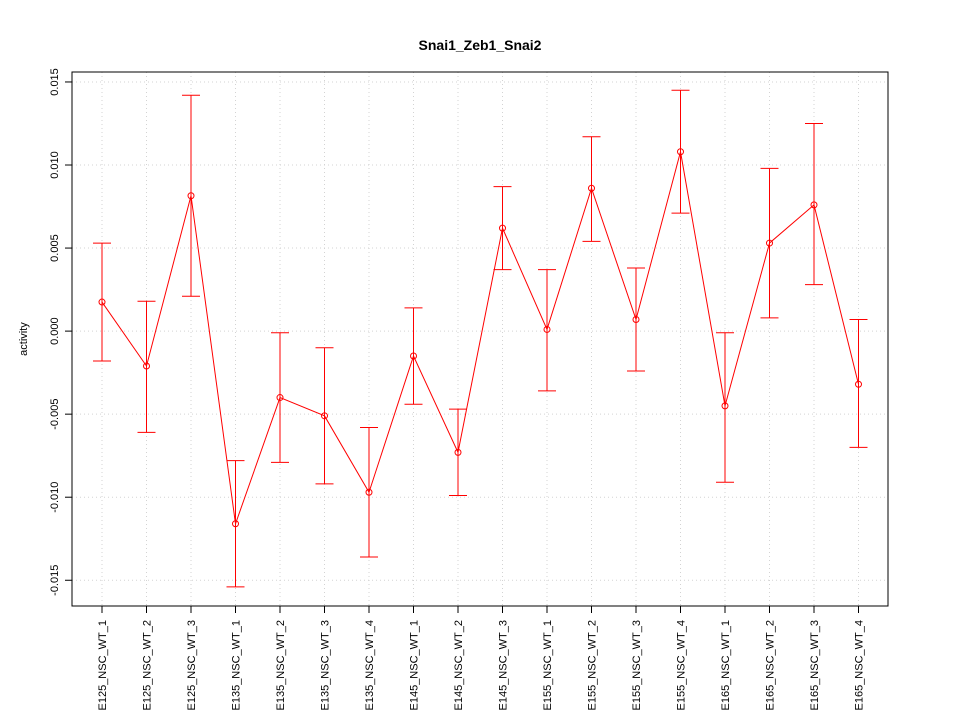 The height and width of the screenshot is (720, 960). Describe the element at coordinates (24, 339) in the screenshot. I see `y-axis-label: activity` at that location.